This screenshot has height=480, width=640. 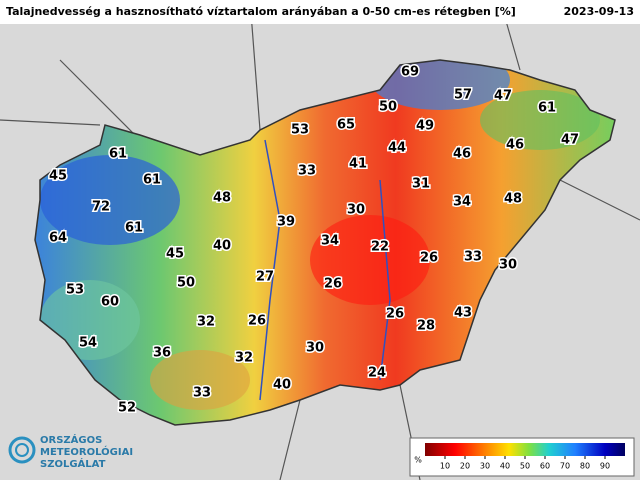 I want to click on legend-tick-label: 20, so click(x=465, y=466).